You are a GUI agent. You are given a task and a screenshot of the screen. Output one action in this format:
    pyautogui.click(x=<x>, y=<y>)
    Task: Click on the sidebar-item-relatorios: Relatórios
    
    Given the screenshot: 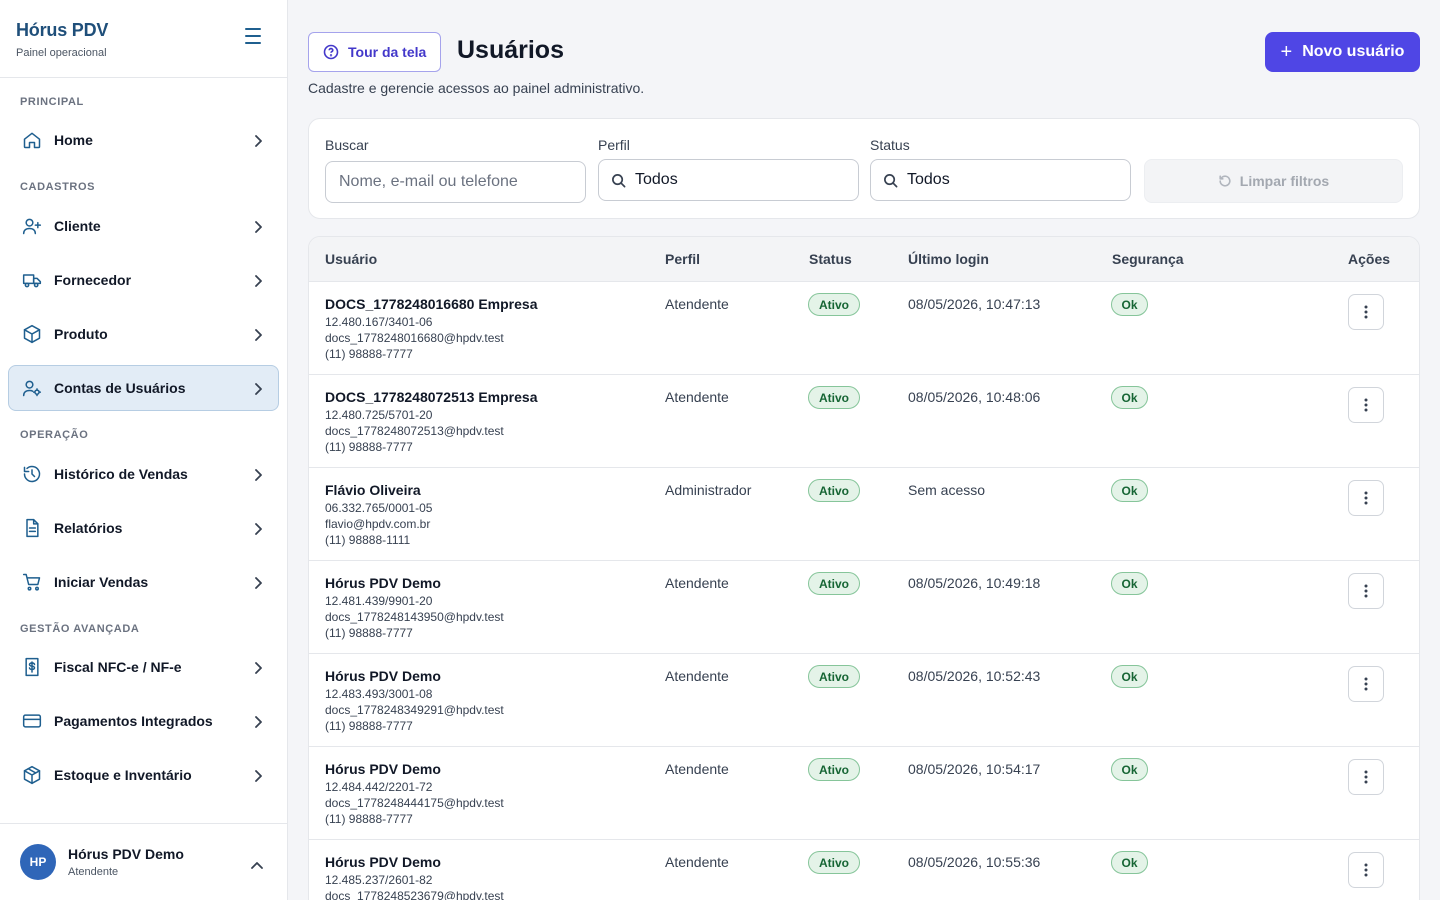 What is the action you would take?
    pyautogui.click(x=143, y=528)
    